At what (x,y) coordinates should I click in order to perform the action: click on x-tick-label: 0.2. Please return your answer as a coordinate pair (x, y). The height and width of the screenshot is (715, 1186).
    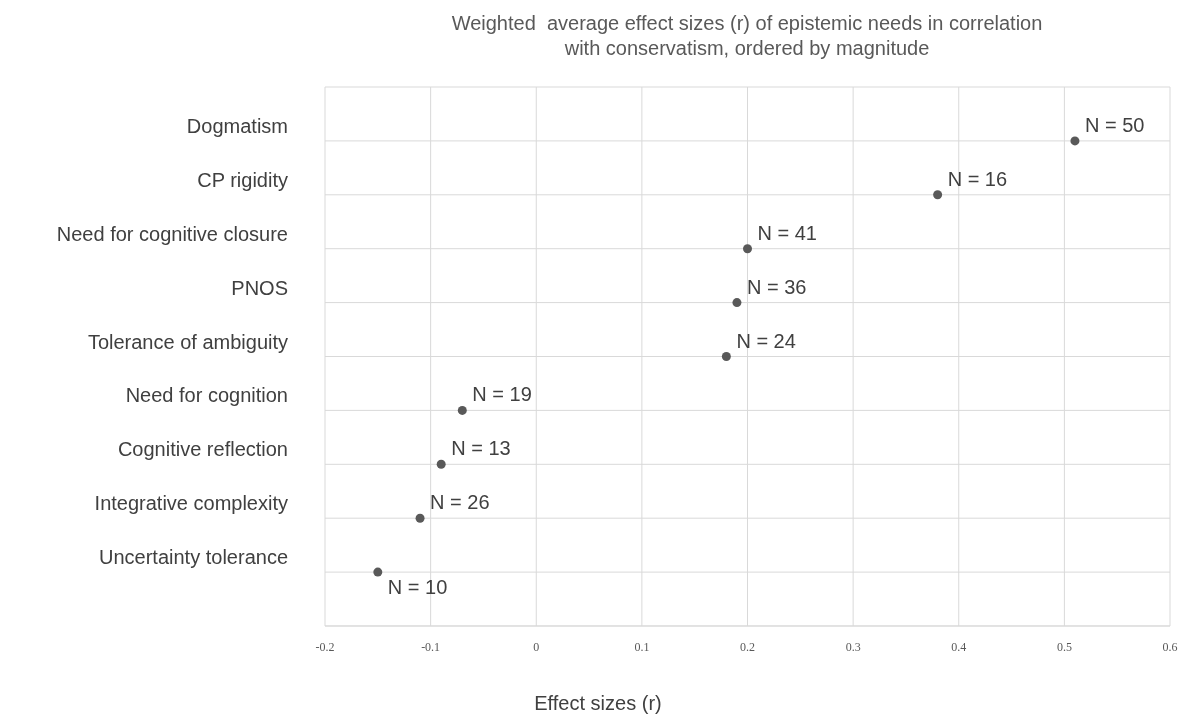
    Looking at the image, I should click on (747, 647).